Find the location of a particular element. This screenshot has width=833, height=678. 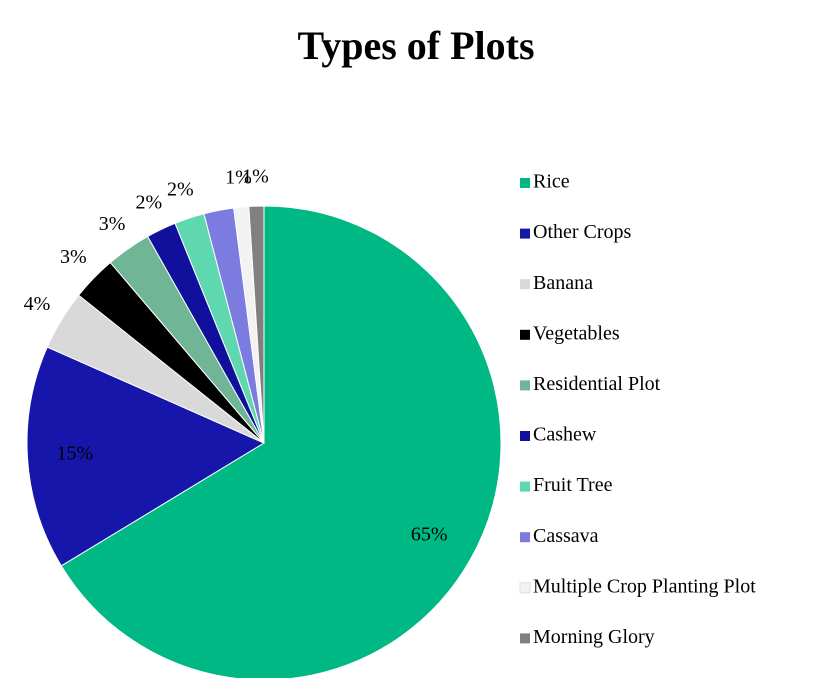

legend-label: Fruit Tree is located at coordinates (573, 485).